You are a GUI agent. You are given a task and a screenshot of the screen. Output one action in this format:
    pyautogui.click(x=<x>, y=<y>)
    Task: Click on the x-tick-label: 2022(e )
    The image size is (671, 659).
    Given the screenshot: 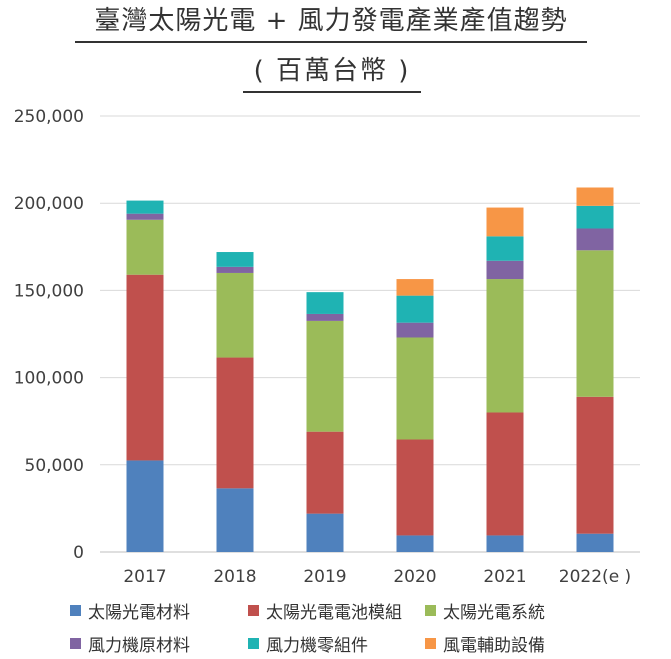 What is the action you would take?
    pyautogui.click(x=595, y=577)
    